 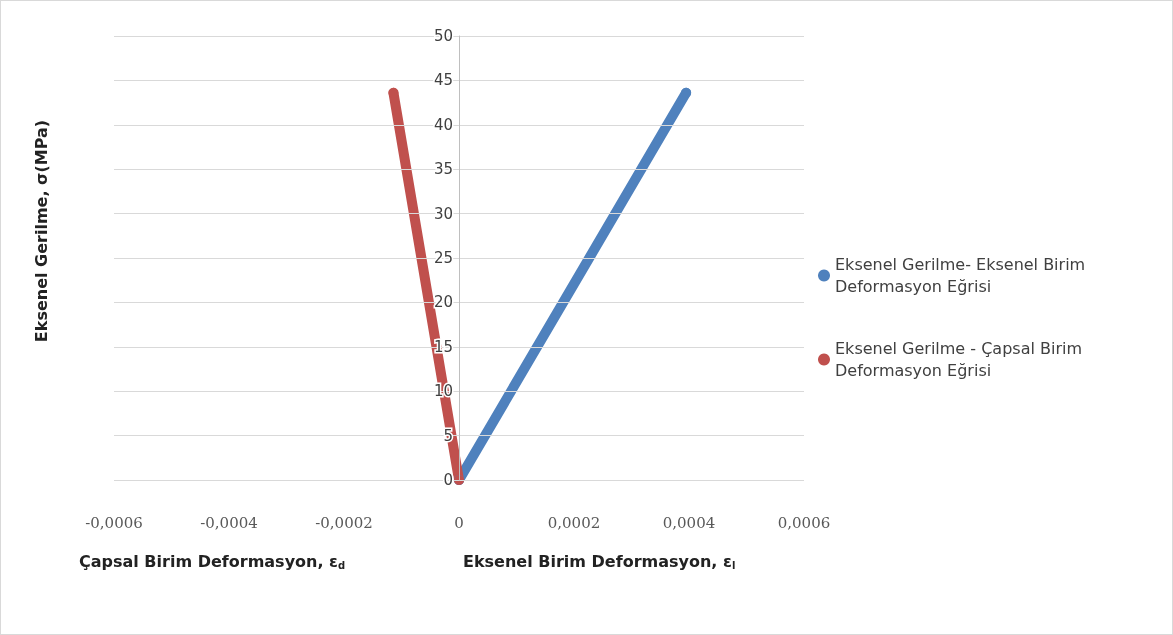 What do you see at coordinates (443, 169) in the screenshot?
I see `y-tick-label: 35` at bounding box center [443, 169].